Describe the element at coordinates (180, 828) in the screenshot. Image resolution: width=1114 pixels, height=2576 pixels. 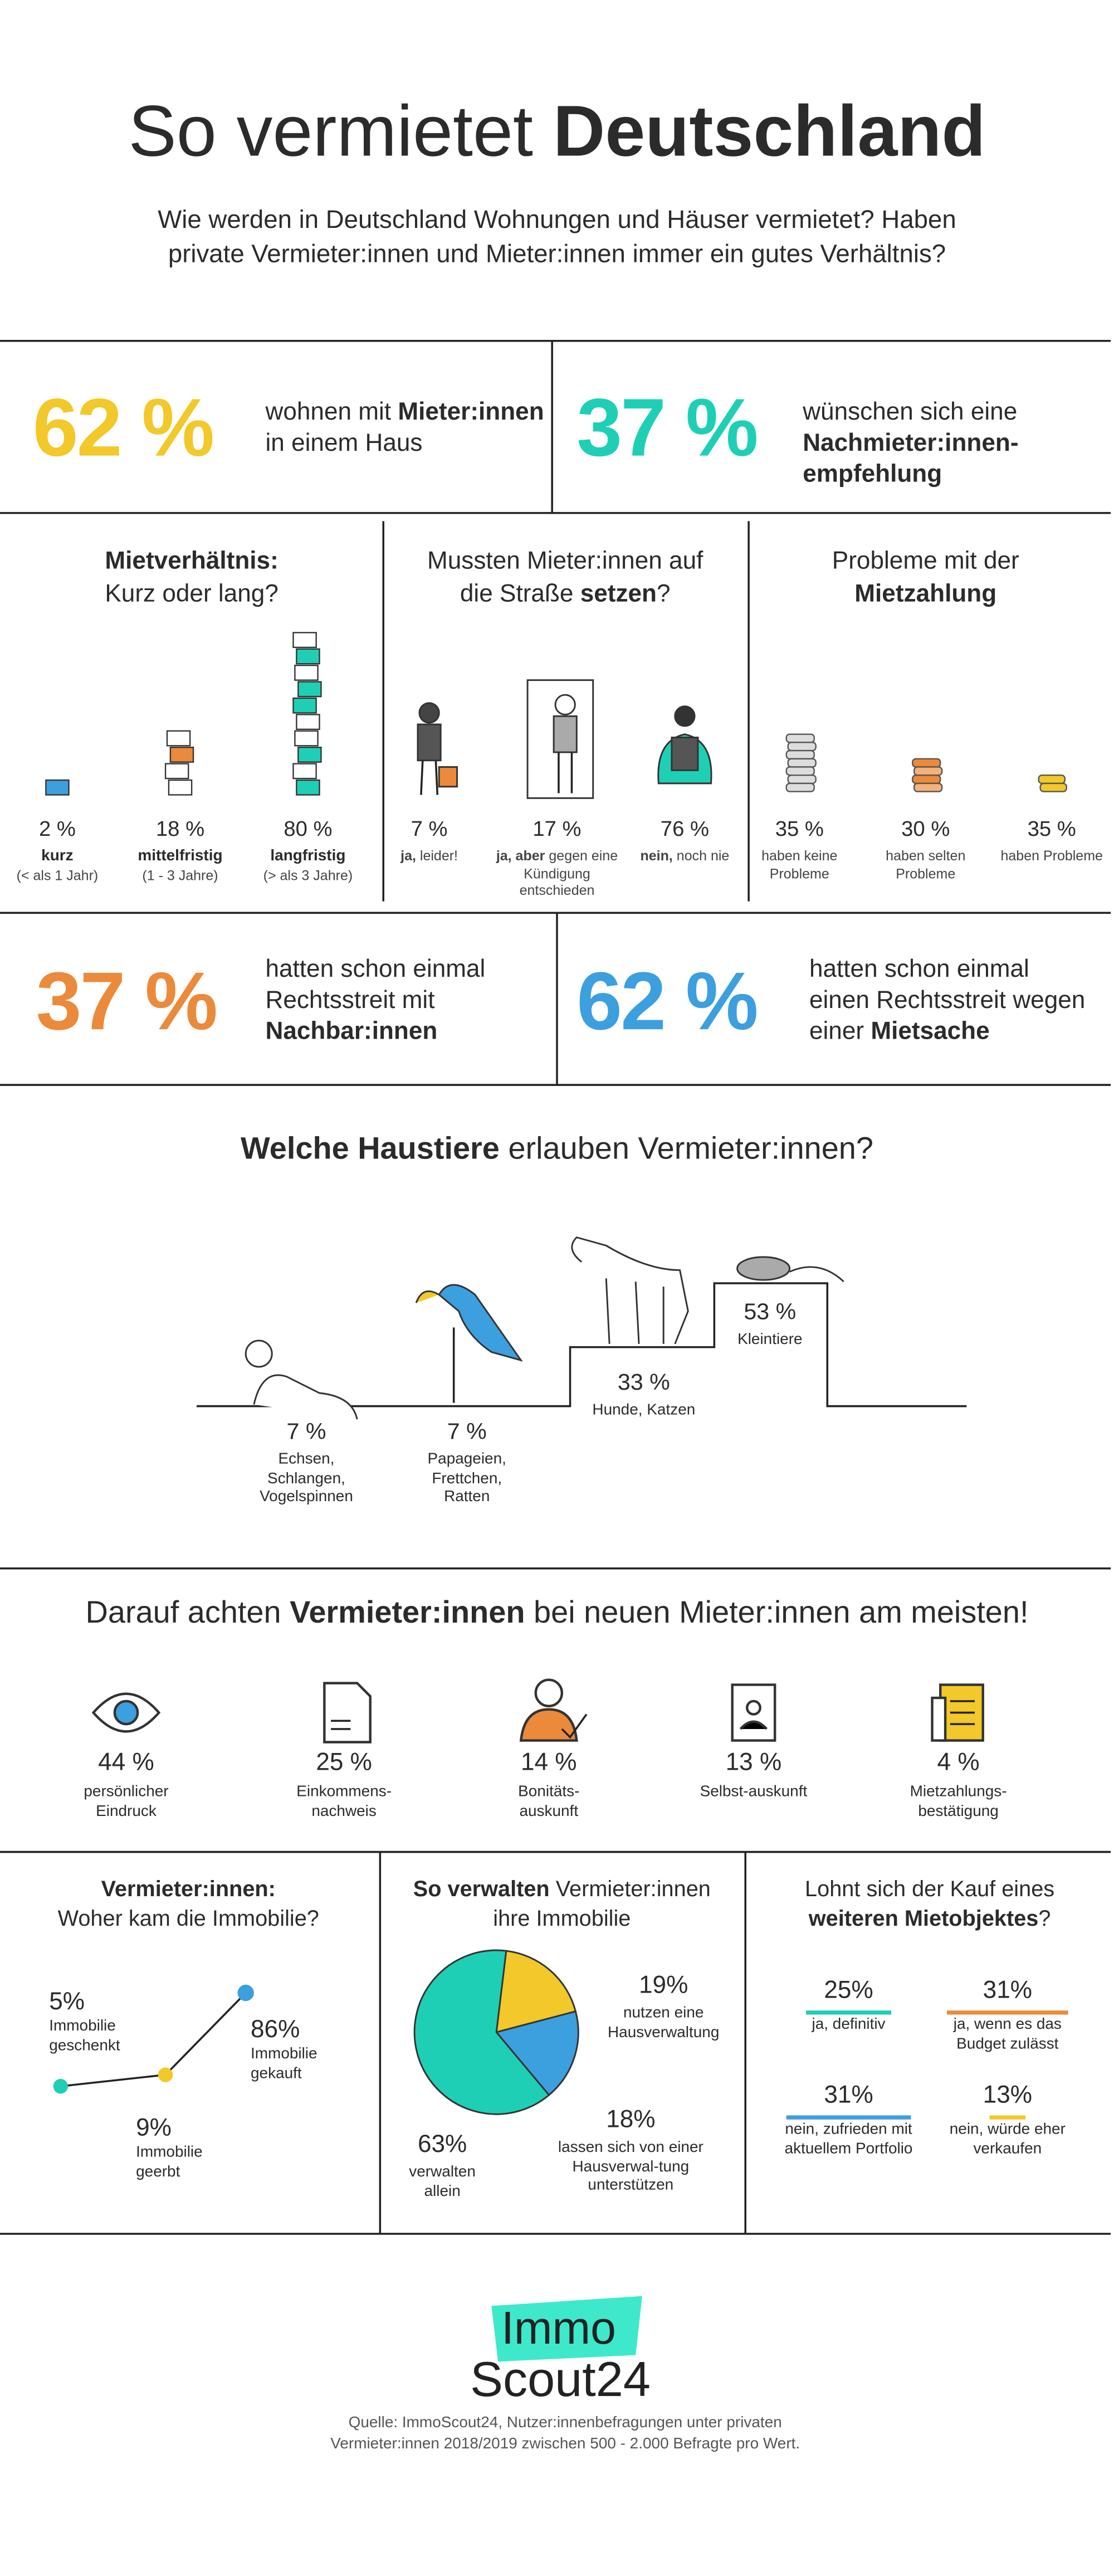
I see `text: 18 %` at that location.